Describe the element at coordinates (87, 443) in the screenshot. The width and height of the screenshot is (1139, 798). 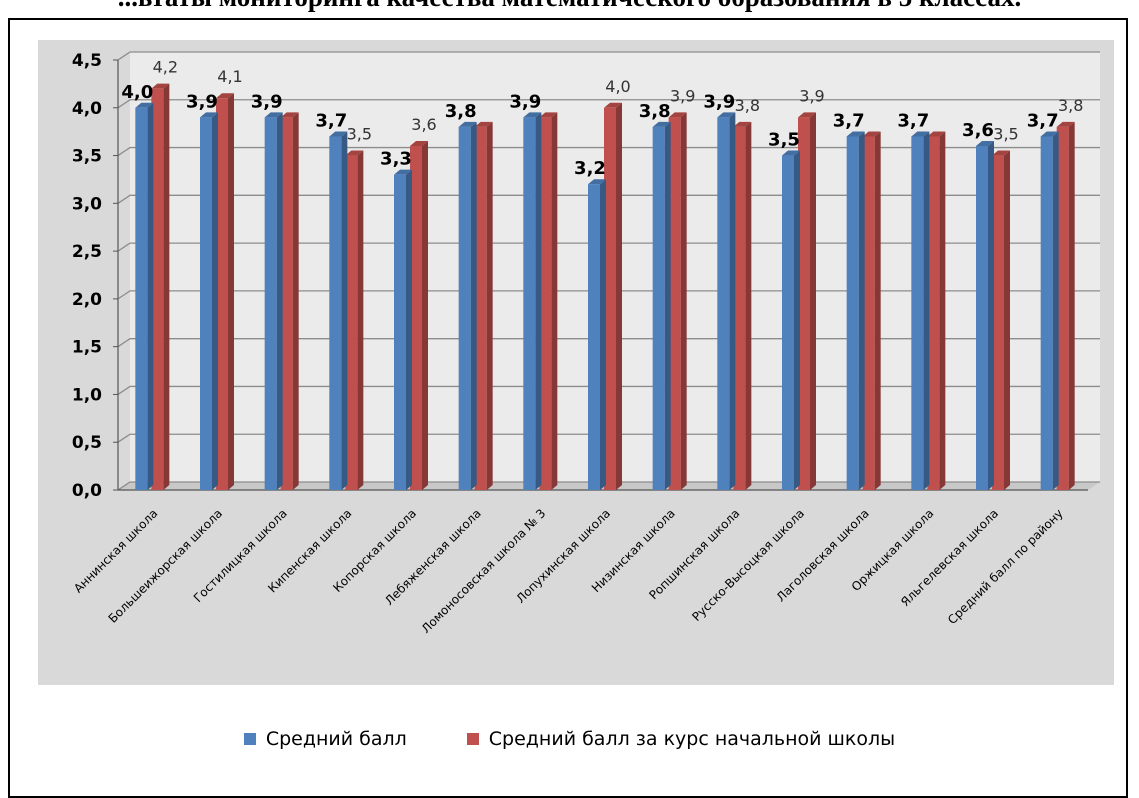
I see `y-tick-label: 0,5` at that location.